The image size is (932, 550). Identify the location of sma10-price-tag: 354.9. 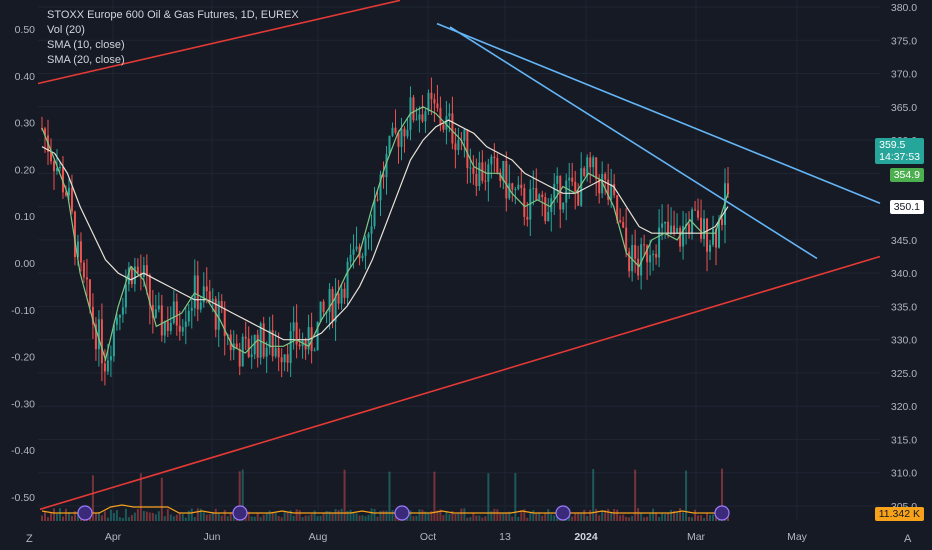
(906, 175).